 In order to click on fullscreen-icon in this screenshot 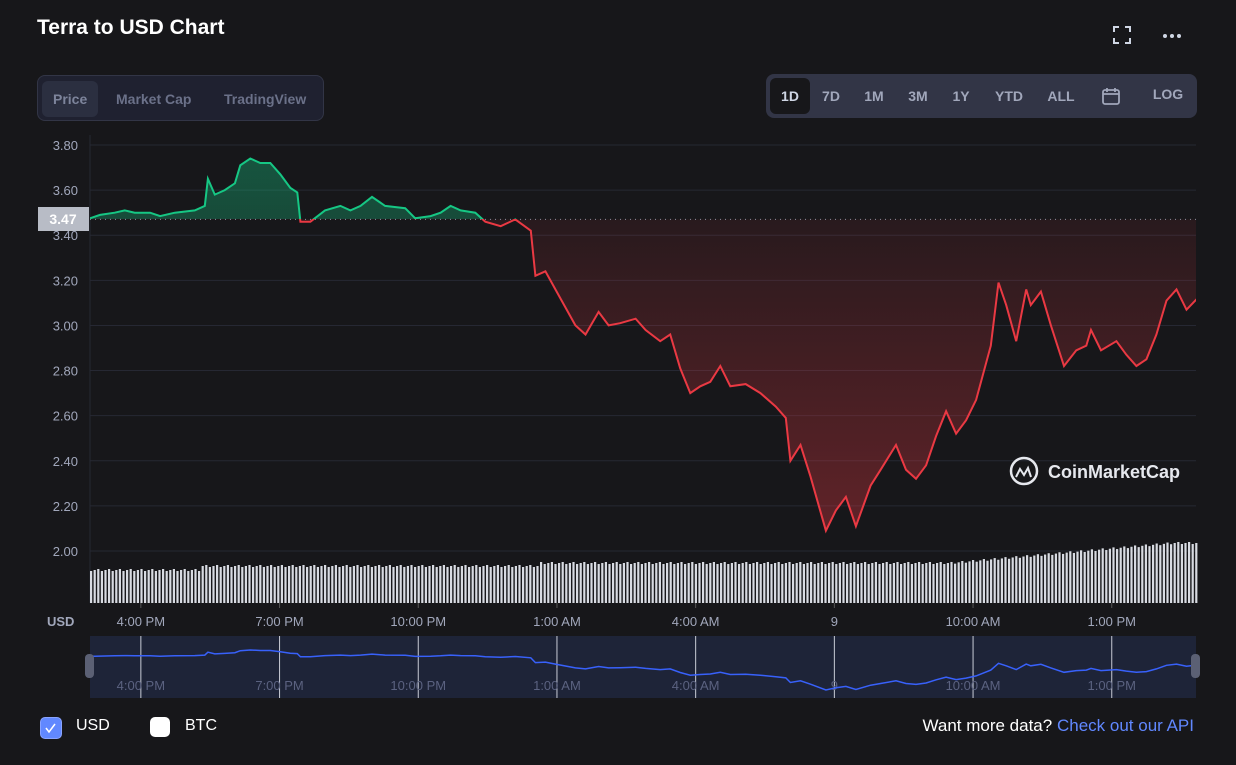, I will do `click(1122, 36)`.